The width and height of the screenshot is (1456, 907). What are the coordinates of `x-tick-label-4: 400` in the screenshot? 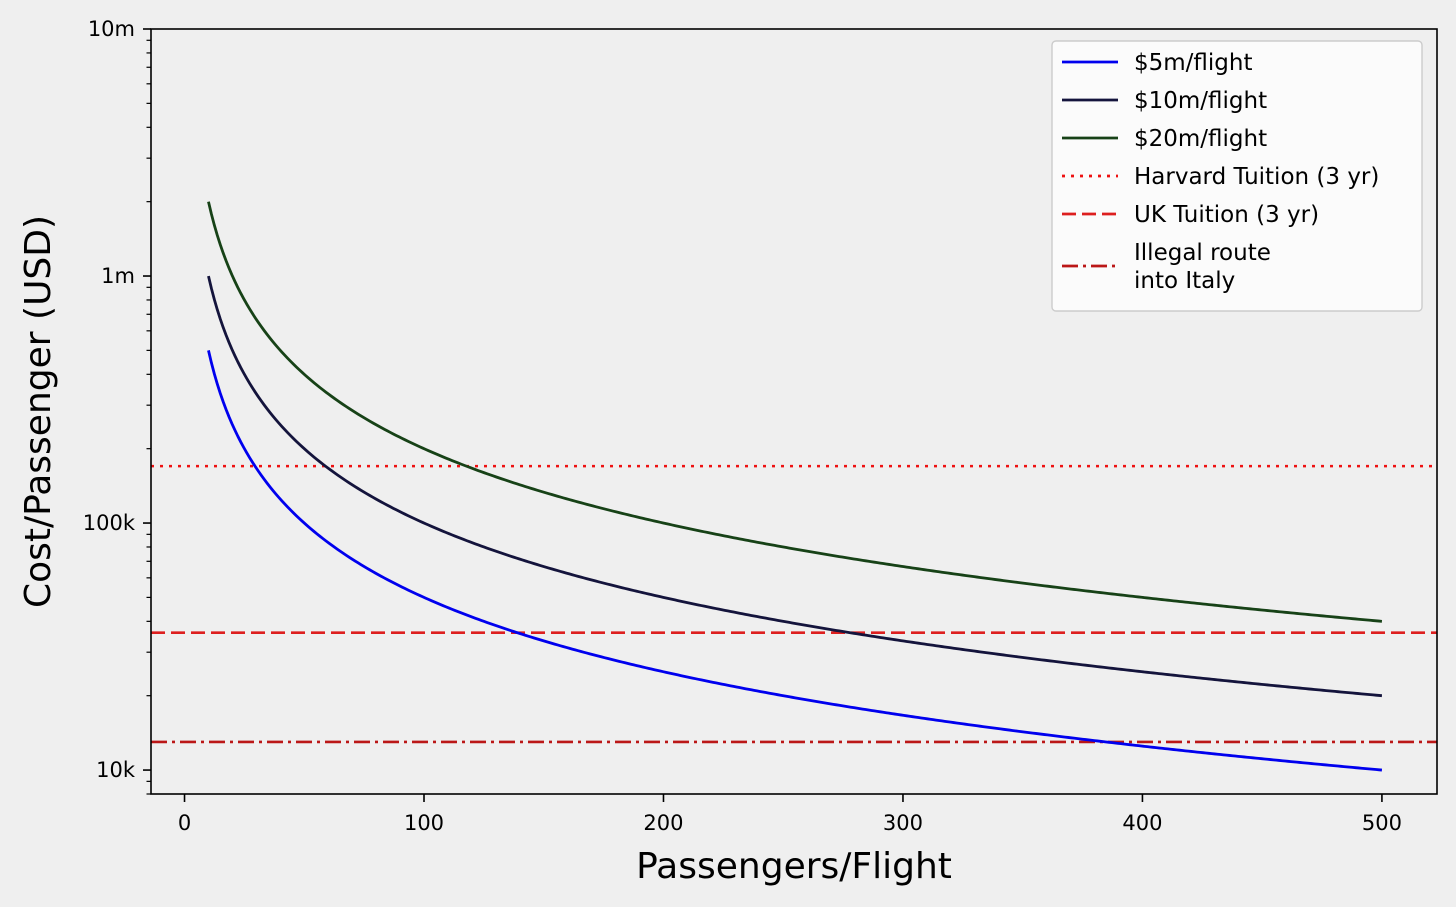 It's located at (1142, 823).